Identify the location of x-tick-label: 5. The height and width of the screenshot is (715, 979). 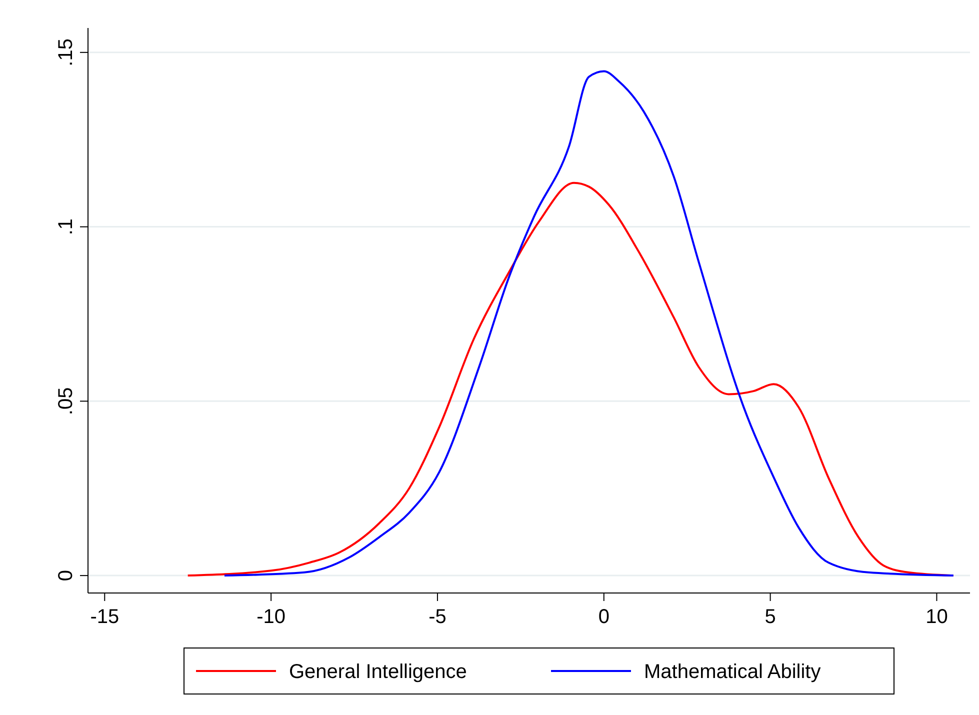
(770, 617).